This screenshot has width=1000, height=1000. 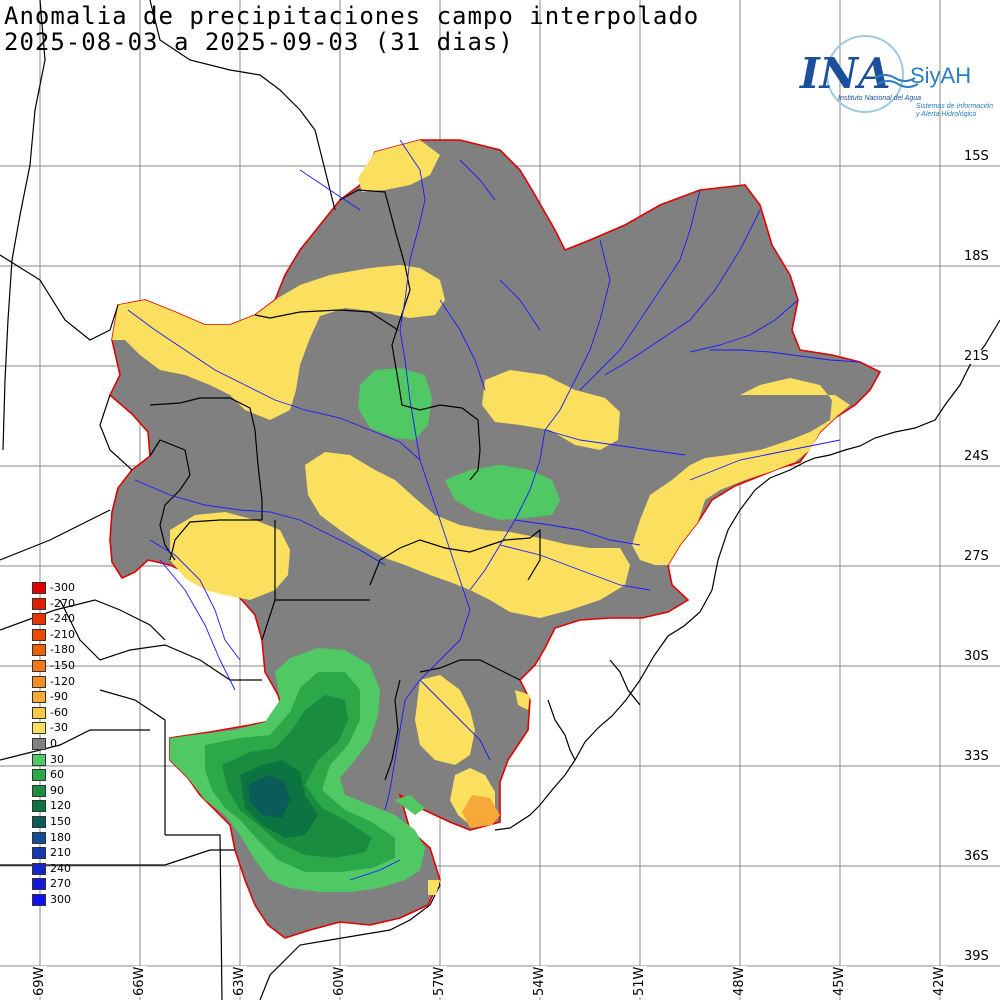 I want to click on legend-item: -240, so click(x=62, y=619).